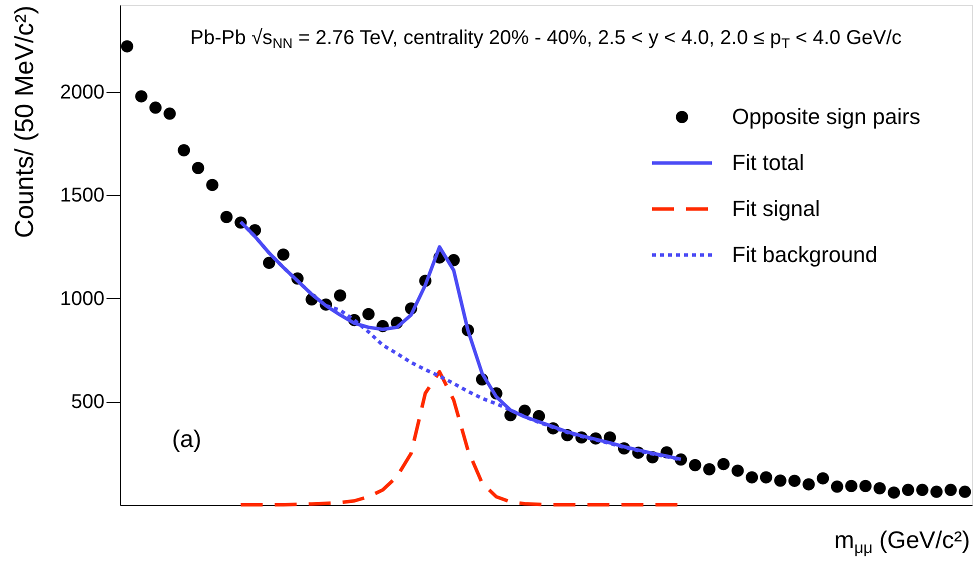 Image resolution: width=976 pixels, height=563 pixels. What do you see at coordinates (768, 162) in the screenshot?
I see `legend-label: Fit total` at bounding box center [768, 162].